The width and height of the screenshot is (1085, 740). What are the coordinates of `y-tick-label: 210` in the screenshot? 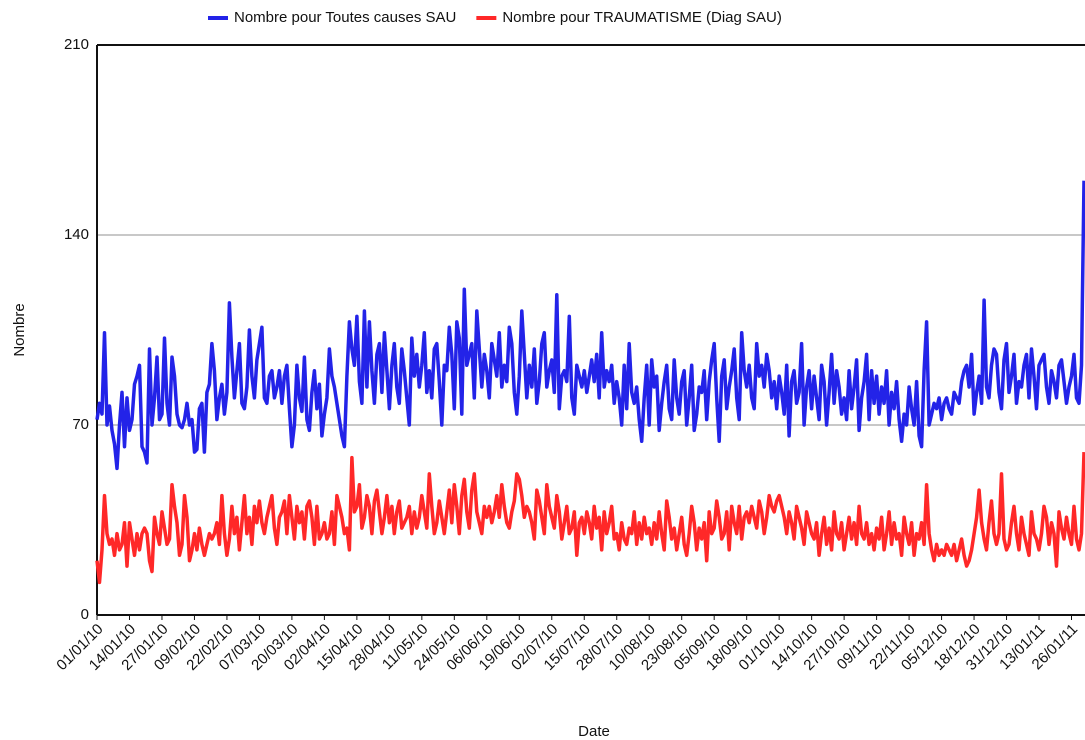 It's located at (76, 44).